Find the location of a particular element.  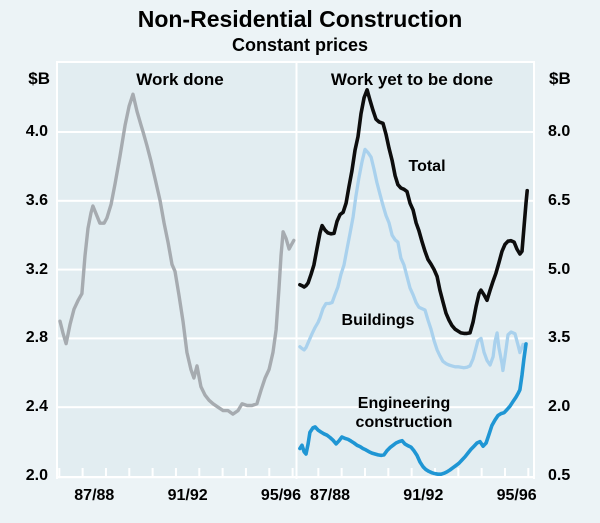

y-tick-label-left: 3.6 is located at coordinates (36, 200).